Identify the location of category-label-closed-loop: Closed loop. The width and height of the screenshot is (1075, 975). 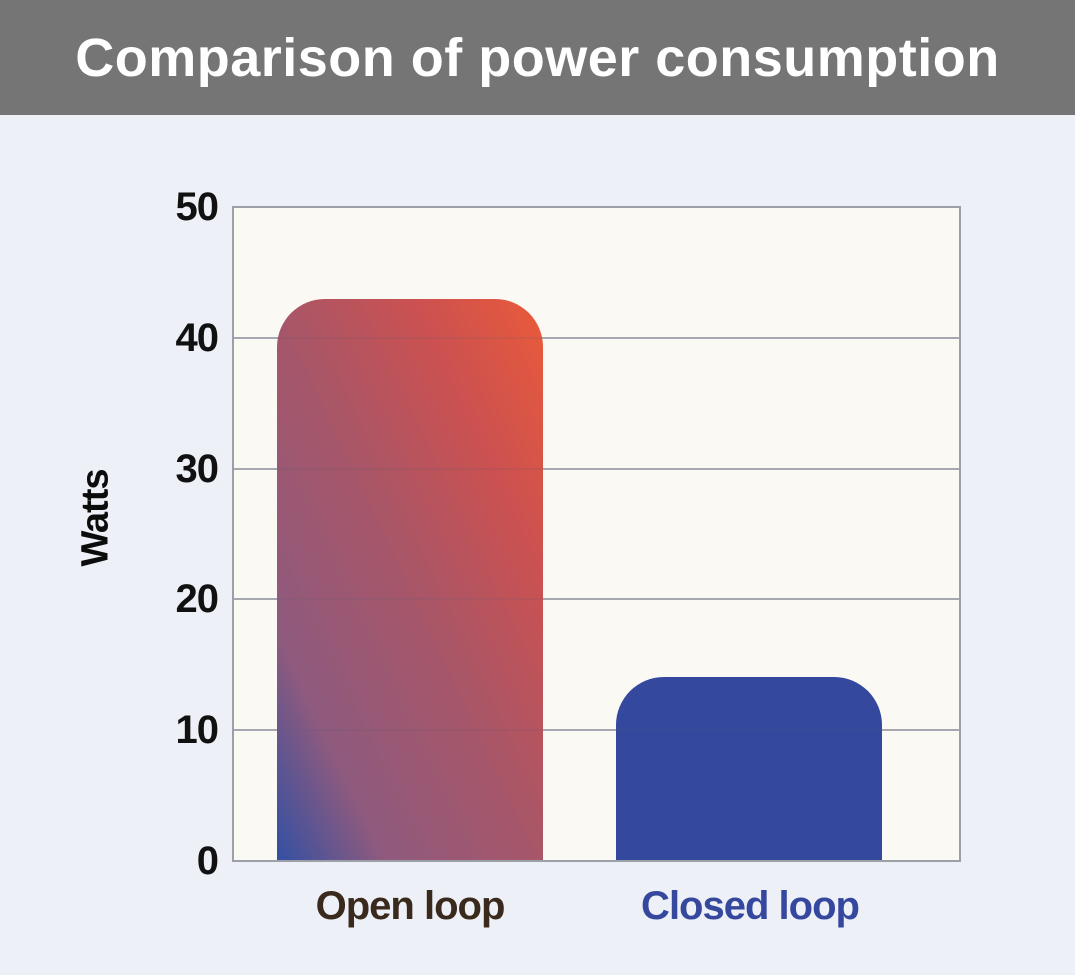
(750, 906).